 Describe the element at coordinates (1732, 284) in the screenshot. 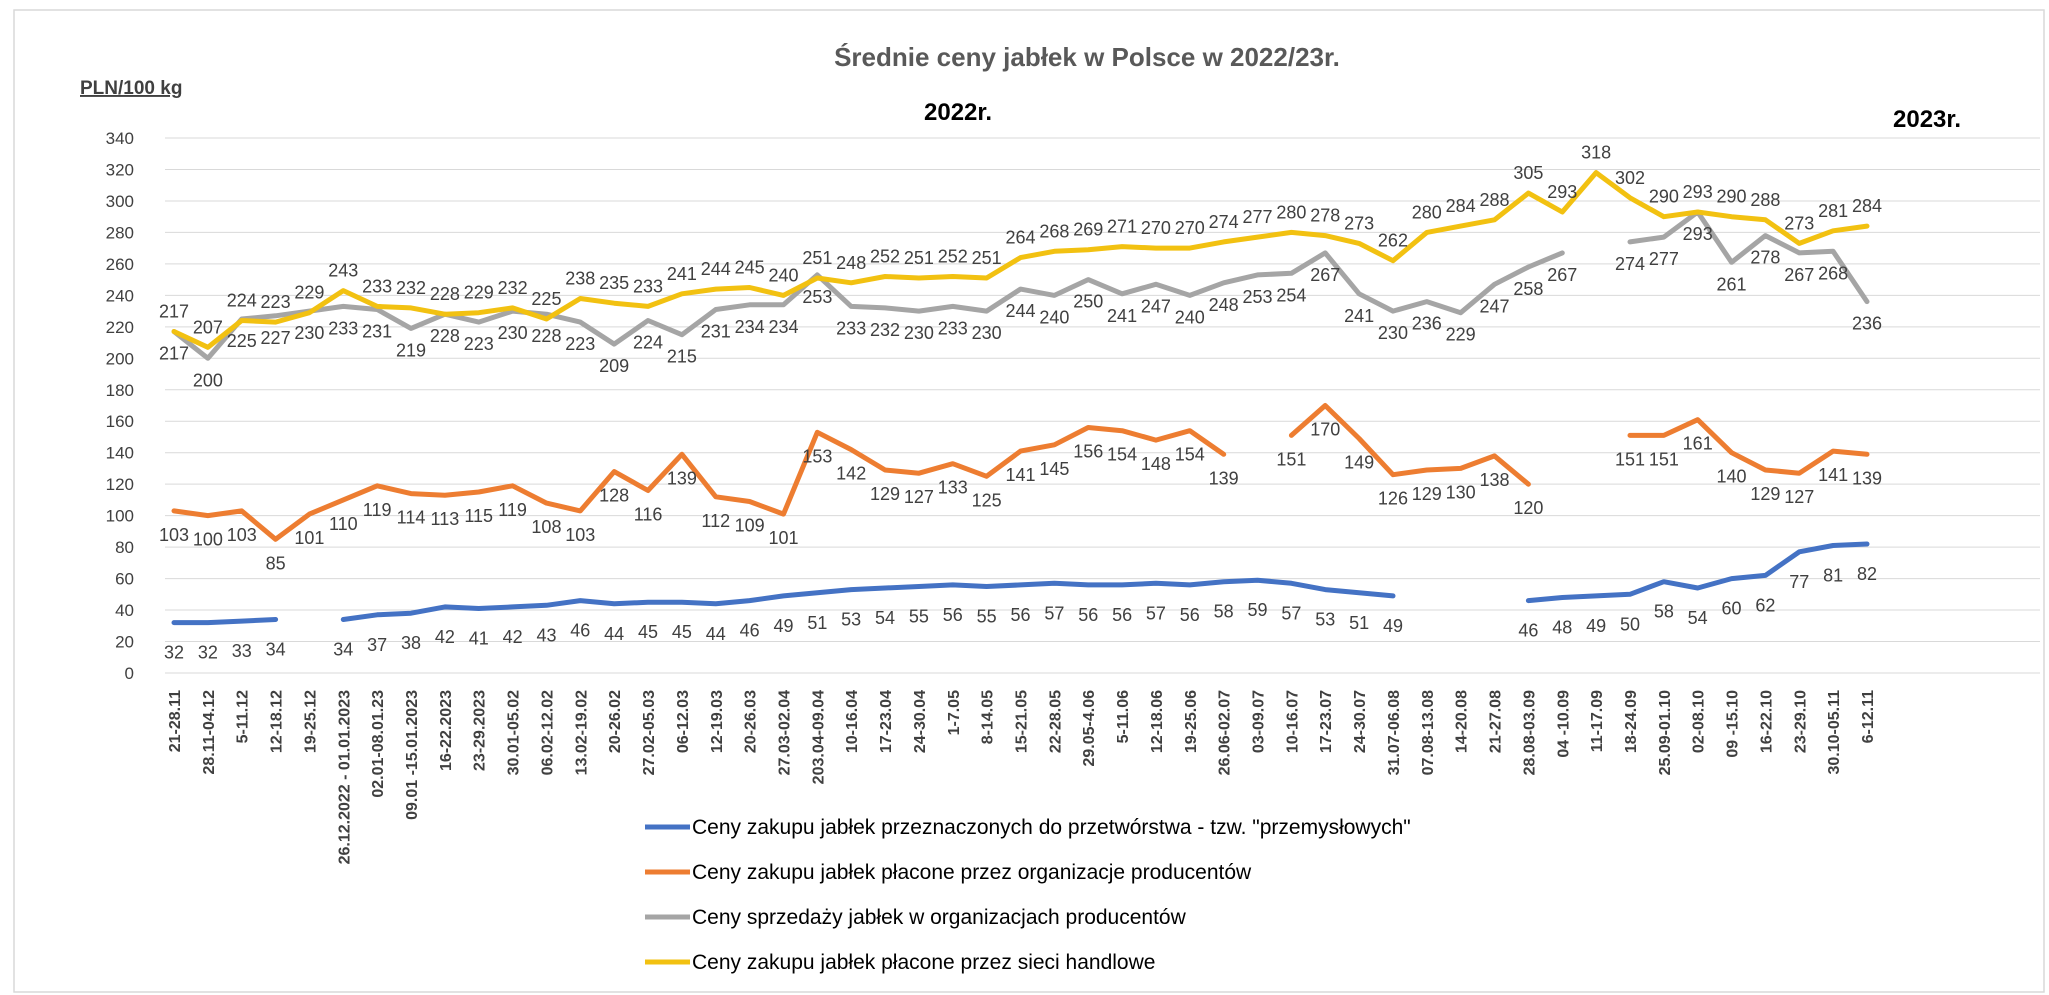

I see `data-label: 261` at that location.